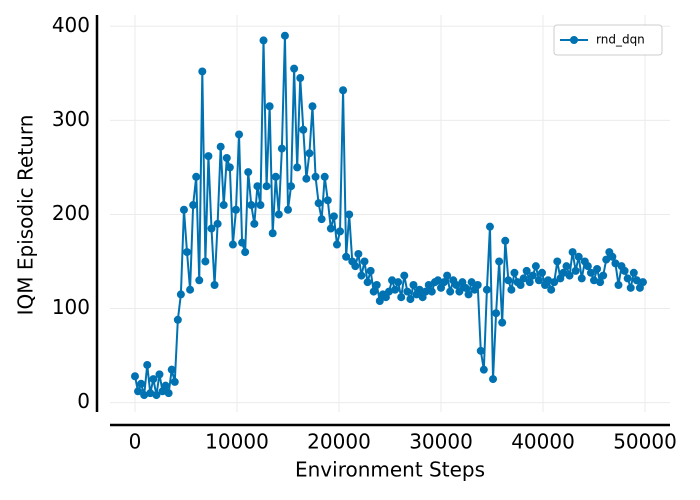 The image size is (700, 500). Describe the element at coordinates (26, 215) in the screenshot. I see `y-axis-label: IQM Episodic Return` at that location.